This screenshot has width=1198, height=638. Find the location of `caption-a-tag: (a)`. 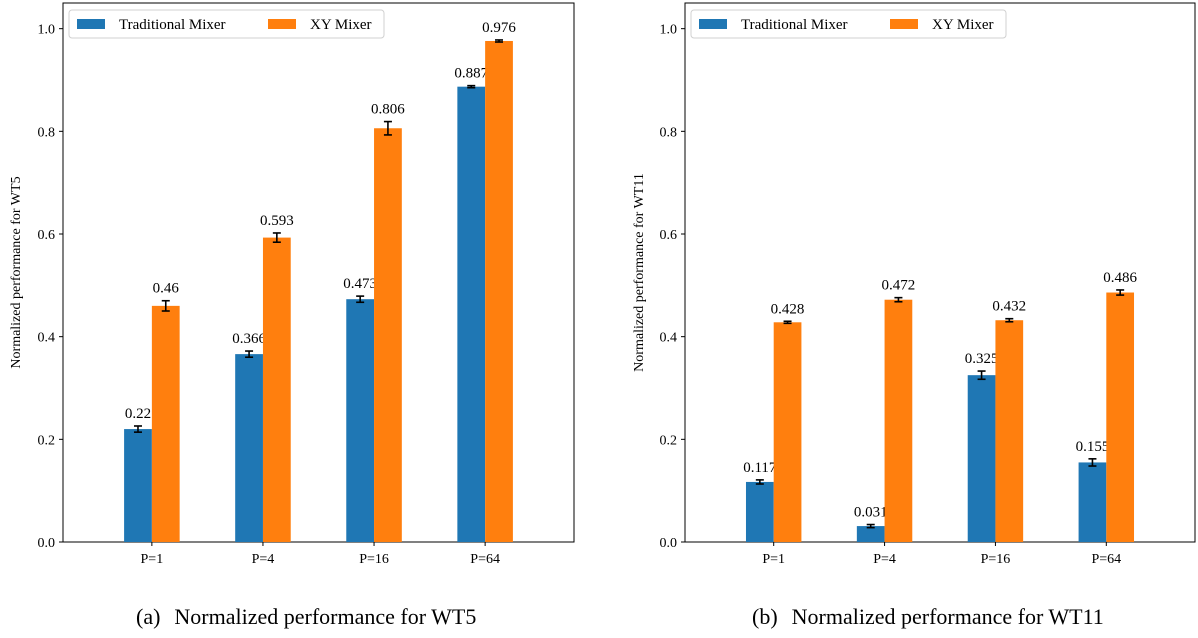

caption-a-tag: (a) is located at coordinates (148, 616).